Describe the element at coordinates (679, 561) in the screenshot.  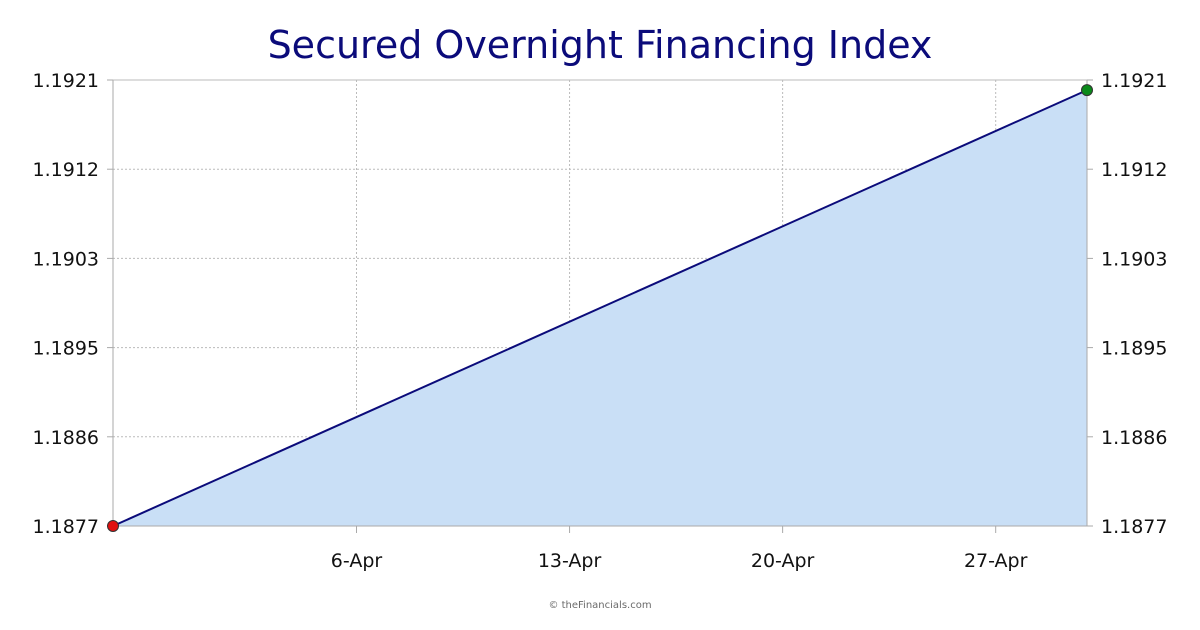
I see `x-axis-labels: 6-Apr 13-Apr 20-Apr 27-Apr` at that location.